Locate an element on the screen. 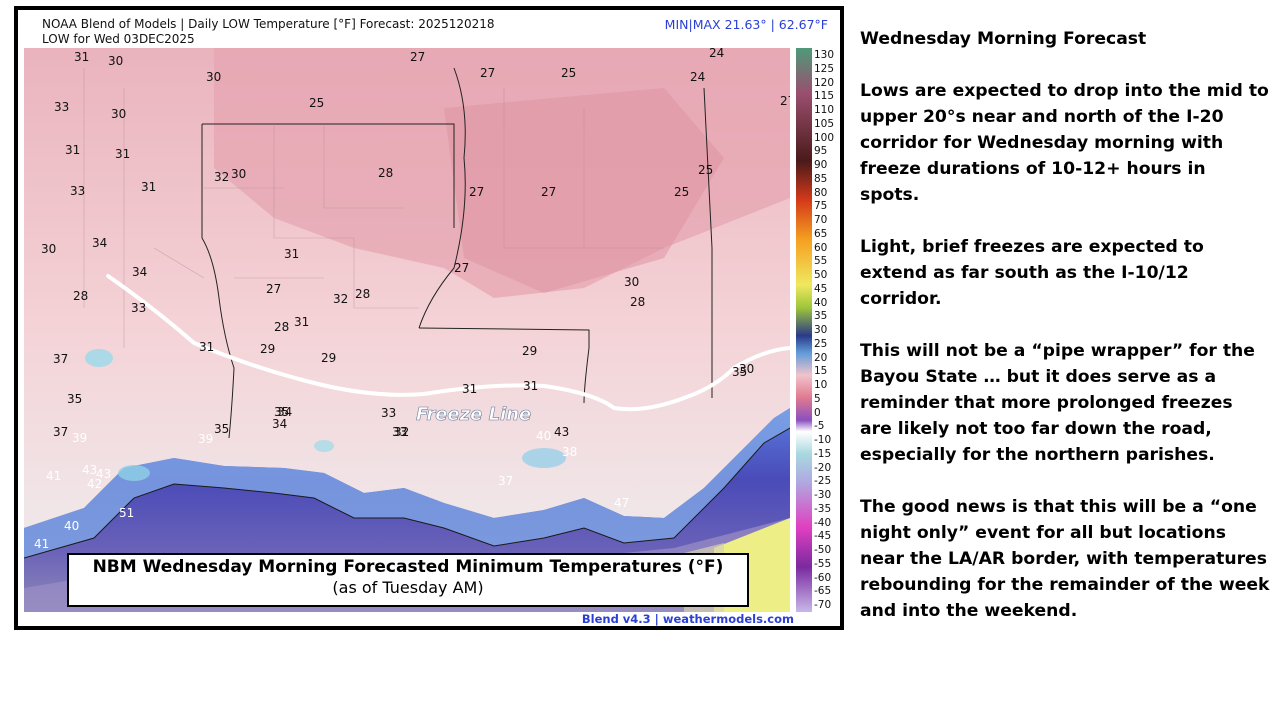  scale-label: 75 is located at coordinates (821, 206).